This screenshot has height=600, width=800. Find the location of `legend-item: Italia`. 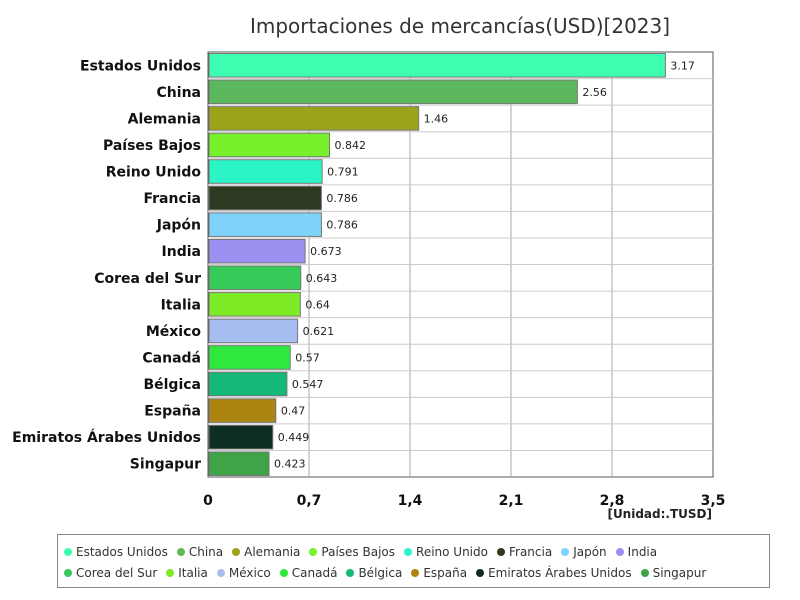

legend-item: Italia is located at coordinates (187, 572).